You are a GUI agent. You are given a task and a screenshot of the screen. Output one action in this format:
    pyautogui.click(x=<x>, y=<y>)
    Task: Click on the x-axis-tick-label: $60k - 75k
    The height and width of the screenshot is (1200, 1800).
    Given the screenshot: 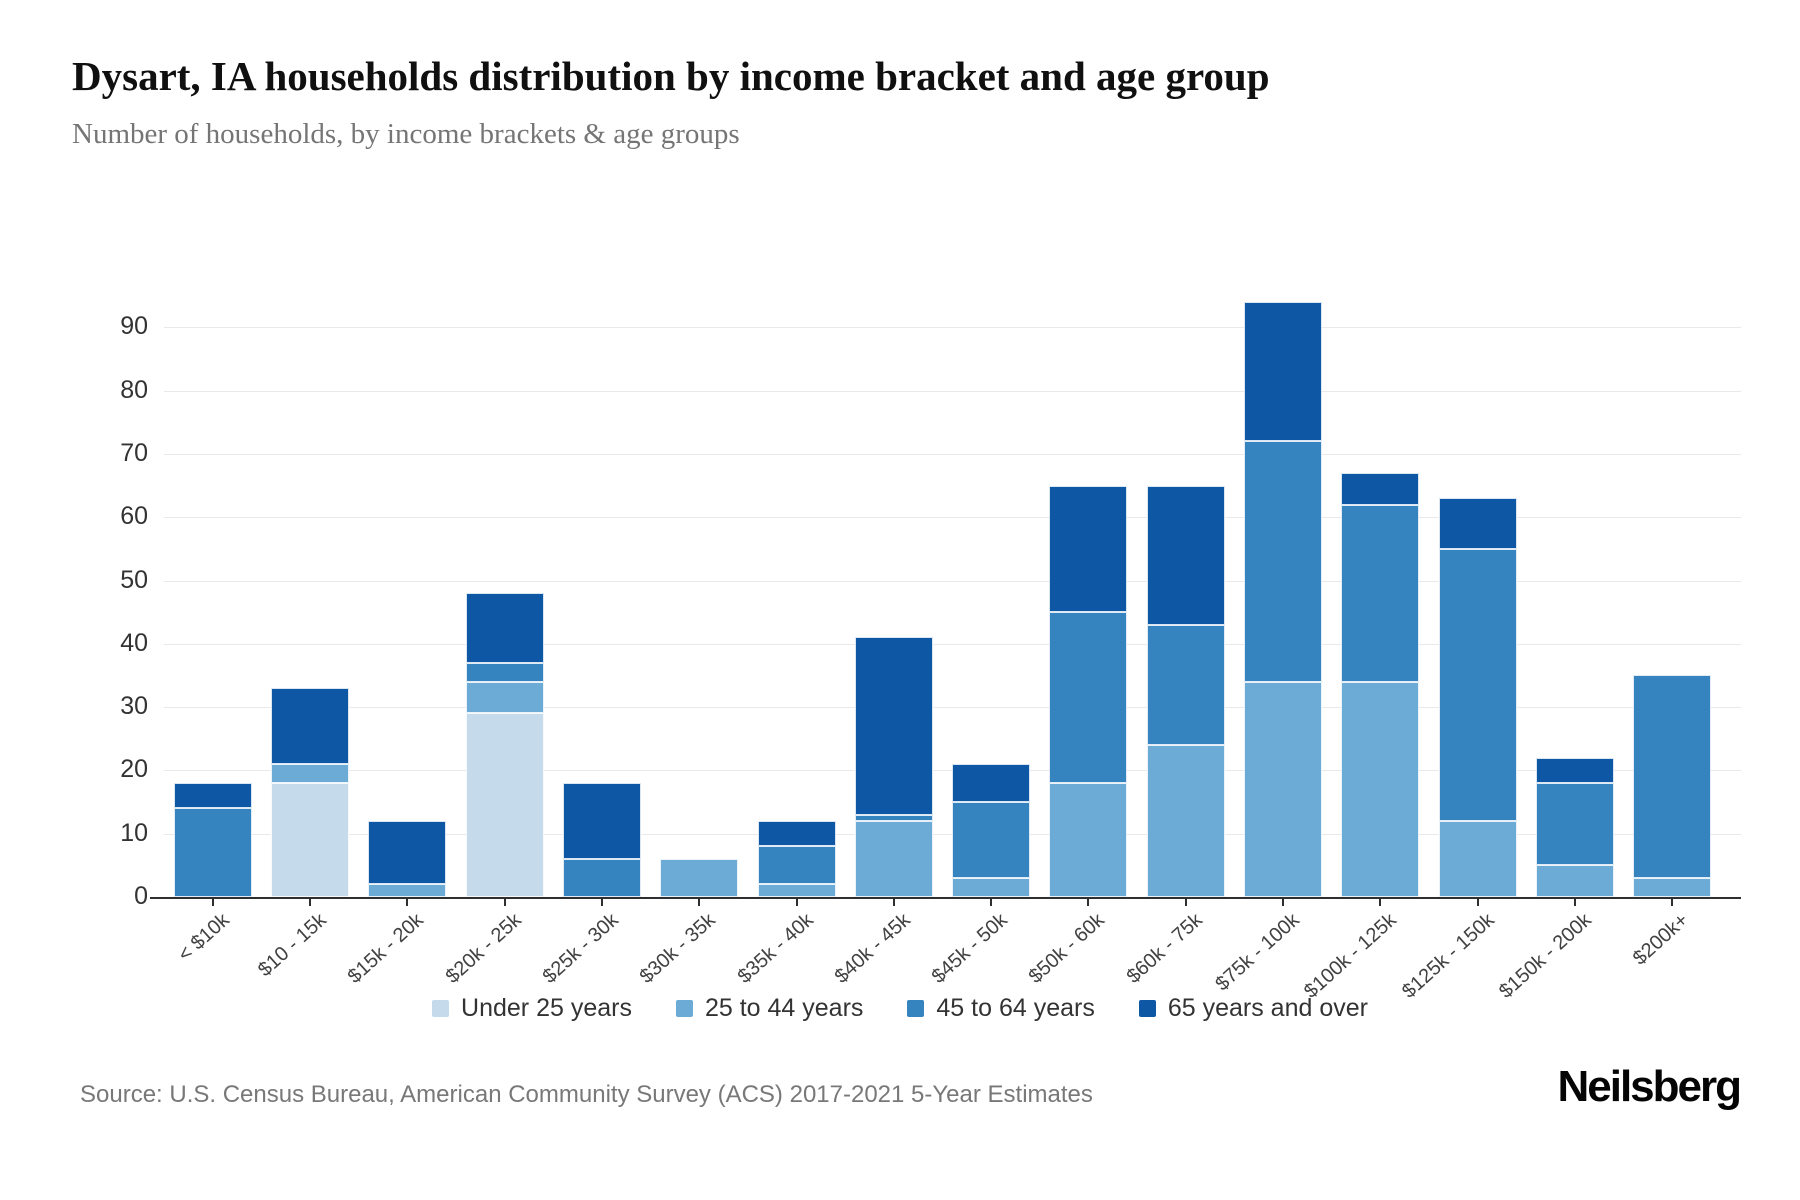 What is the action you would take?
    pyautogui.click(x=1164, y=948)
    